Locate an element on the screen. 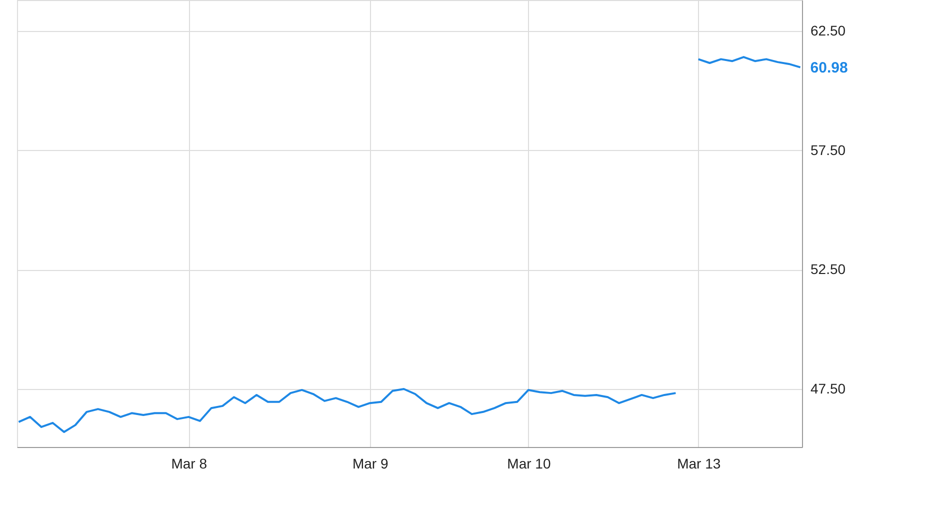  y-tick-label: 47.50 is located at coordinates (828, 388).